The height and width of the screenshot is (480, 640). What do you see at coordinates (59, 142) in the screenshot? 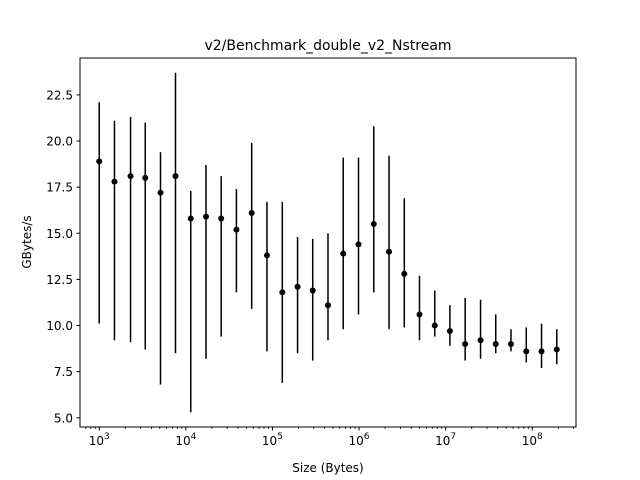
I see `y-tick-label: 20.0` at bounding box center [59, 142].